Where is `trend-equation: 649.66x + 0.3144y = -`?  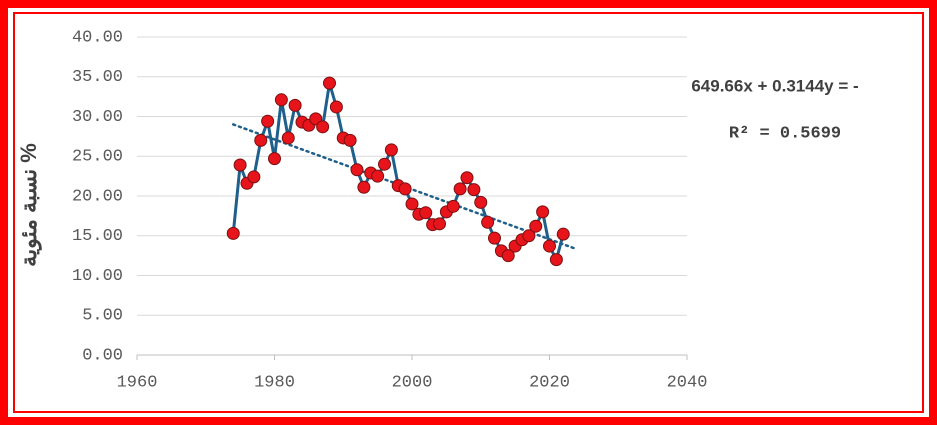
trend-equation: 649.66x + 0.3144y = - is located at coordinates (774, 85).